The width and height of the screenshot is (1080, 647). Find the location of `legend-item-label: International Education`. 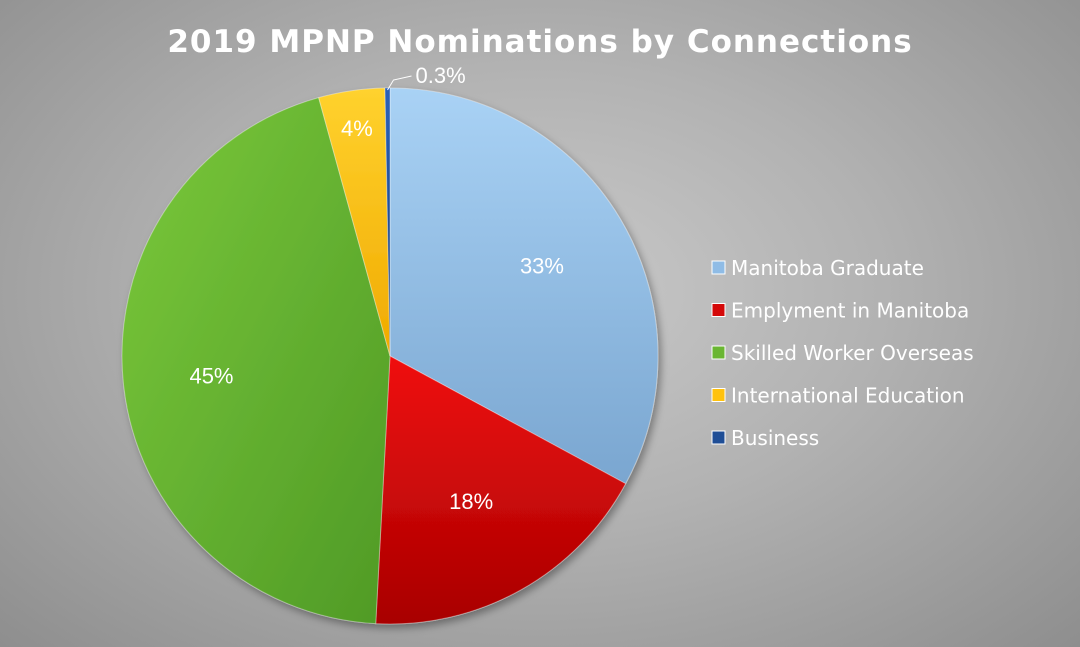

legend-item-label: International Education is located at coordinates (848, 396).